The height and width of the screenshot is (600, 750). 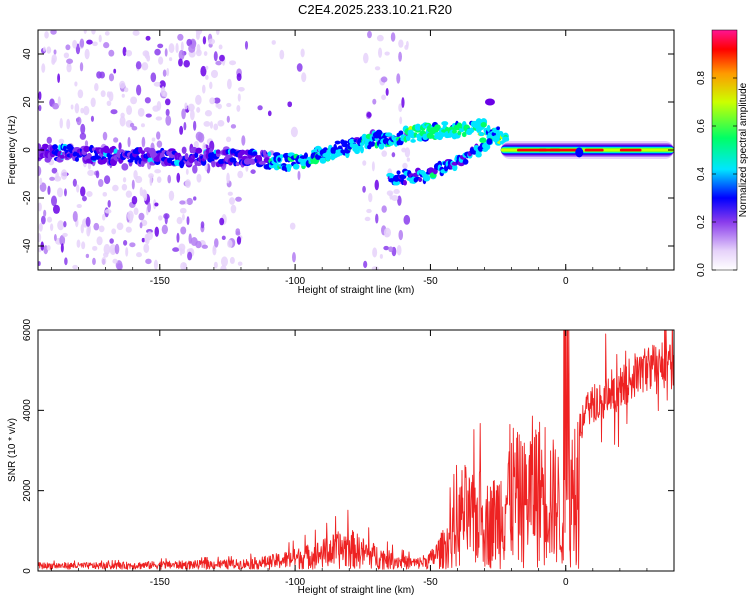 I want to click on colorbar-label: Normalized spectral amplitude, so click(x=743, y=149).